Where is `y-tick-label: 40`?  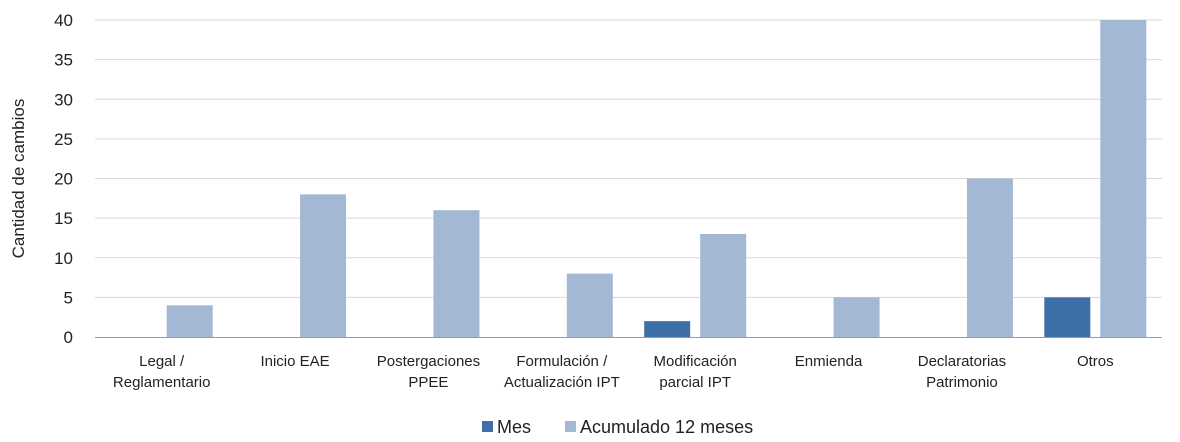
y-tick-label: 40 is located at coordinates (63, 20).